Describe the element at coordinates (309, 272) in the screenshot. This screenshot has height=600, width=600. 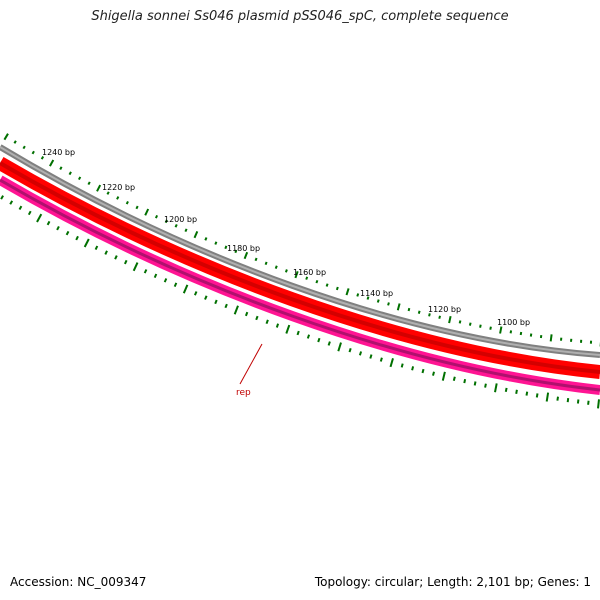
I see `tick-label: 1160 bp` at that location.